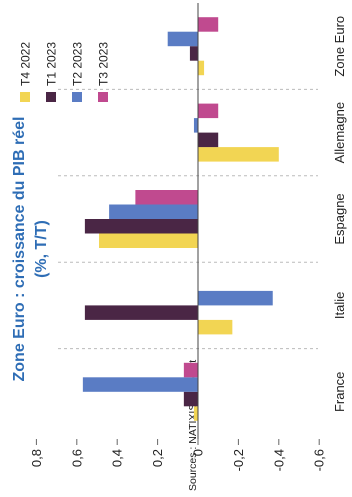  What do you see at coordinates (153, 211) in the screenshot?
I see `bar-espagne-t2-2023` at bounding box center [153, 211].